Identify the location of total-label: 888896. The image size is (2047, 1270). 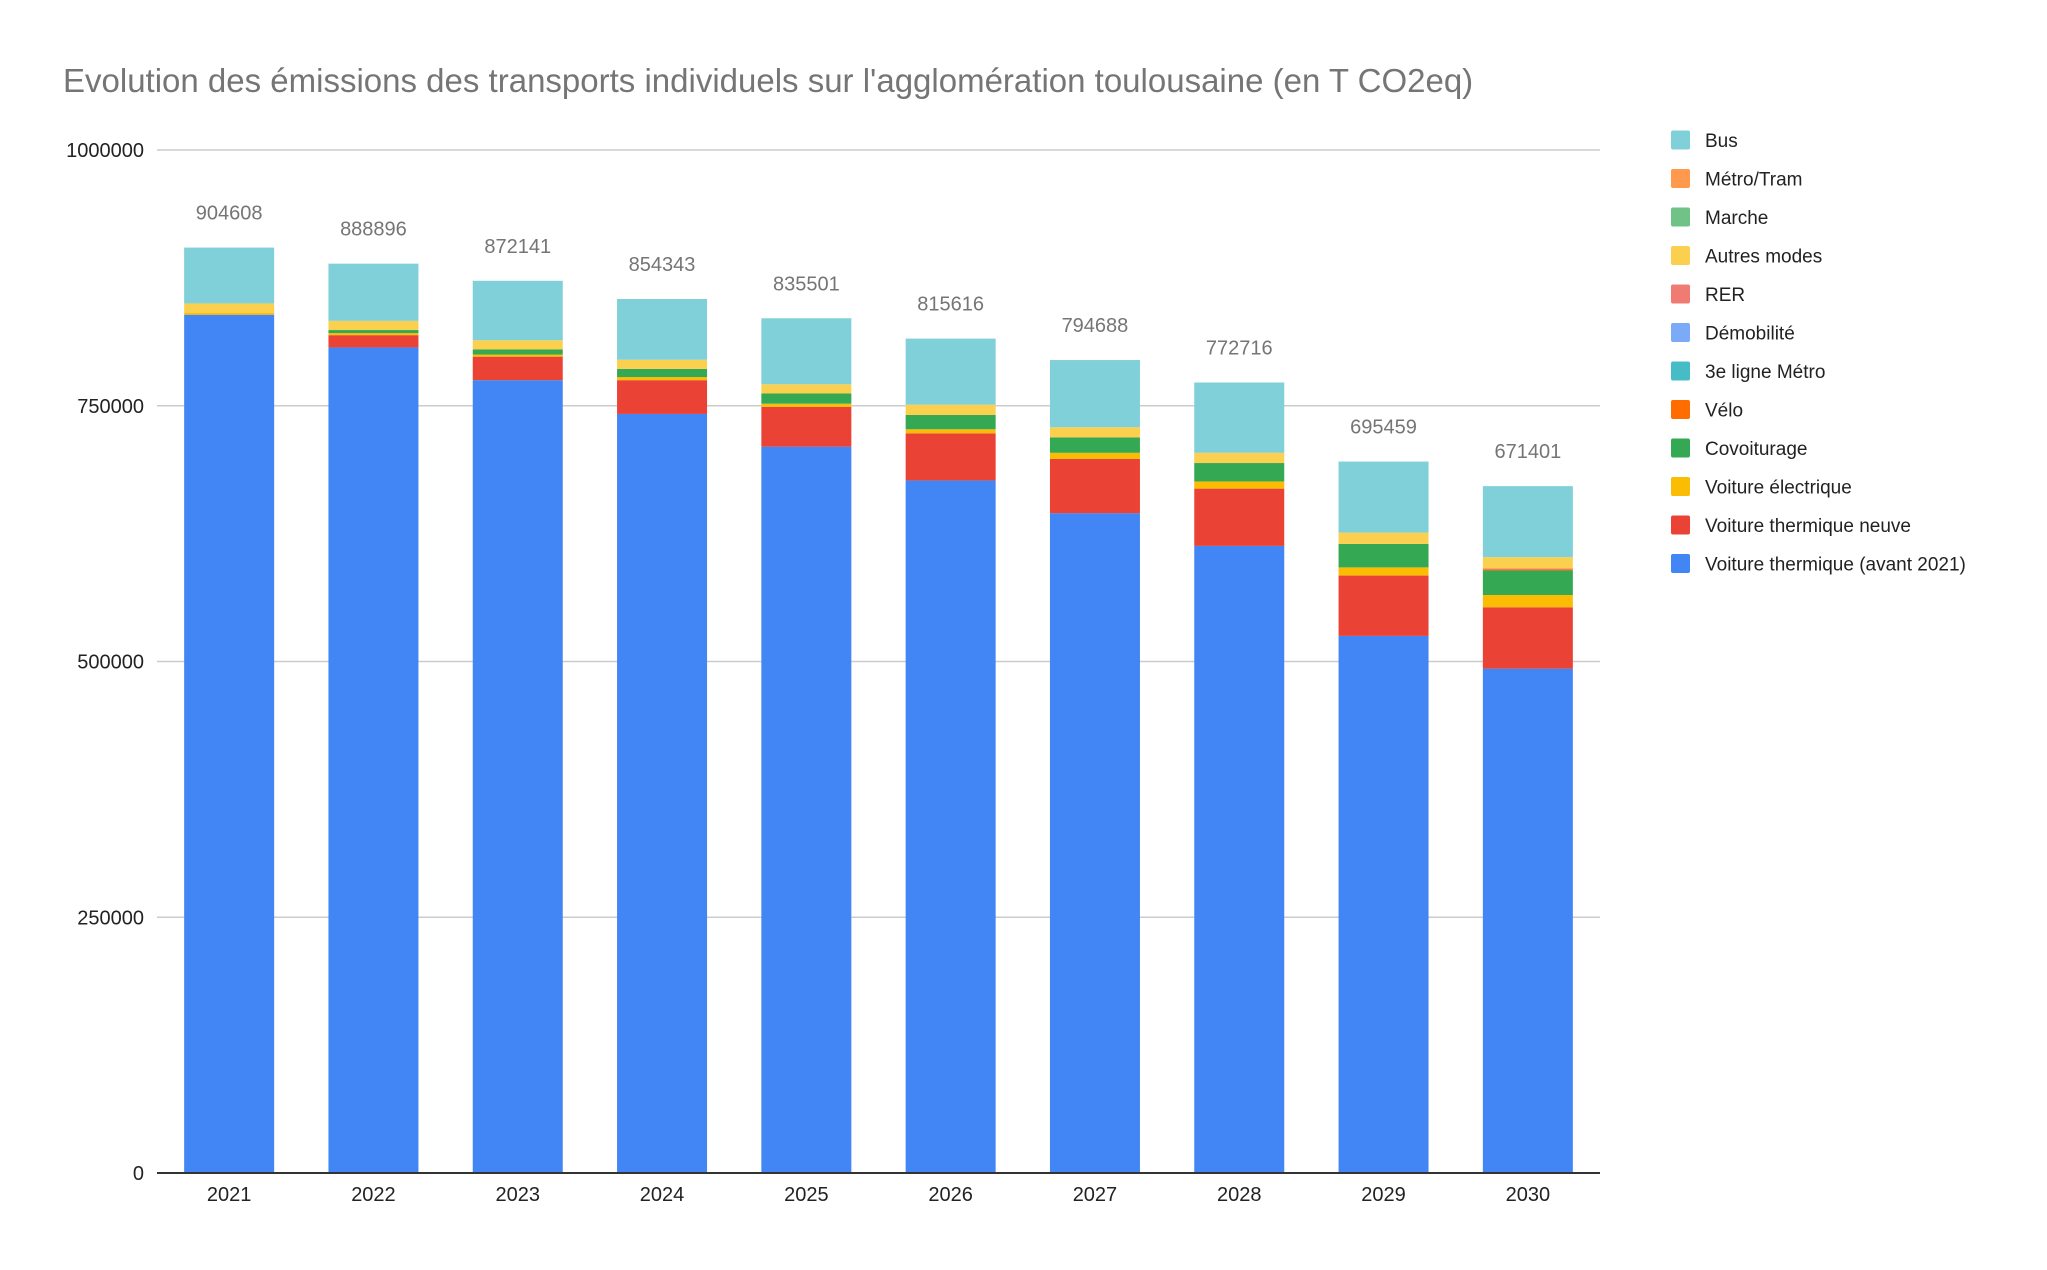
(373, 230).